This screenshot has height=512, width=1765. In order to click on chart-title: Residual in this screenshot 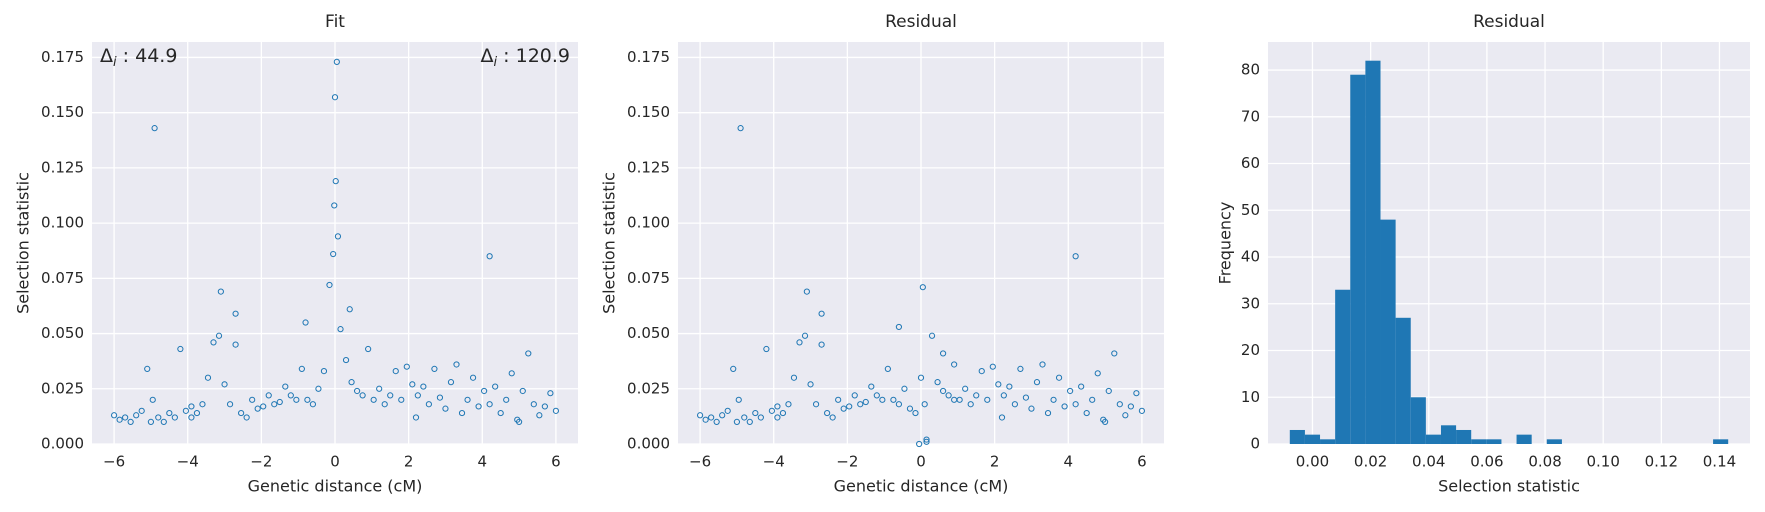, I will do `click(1509, 22)`.